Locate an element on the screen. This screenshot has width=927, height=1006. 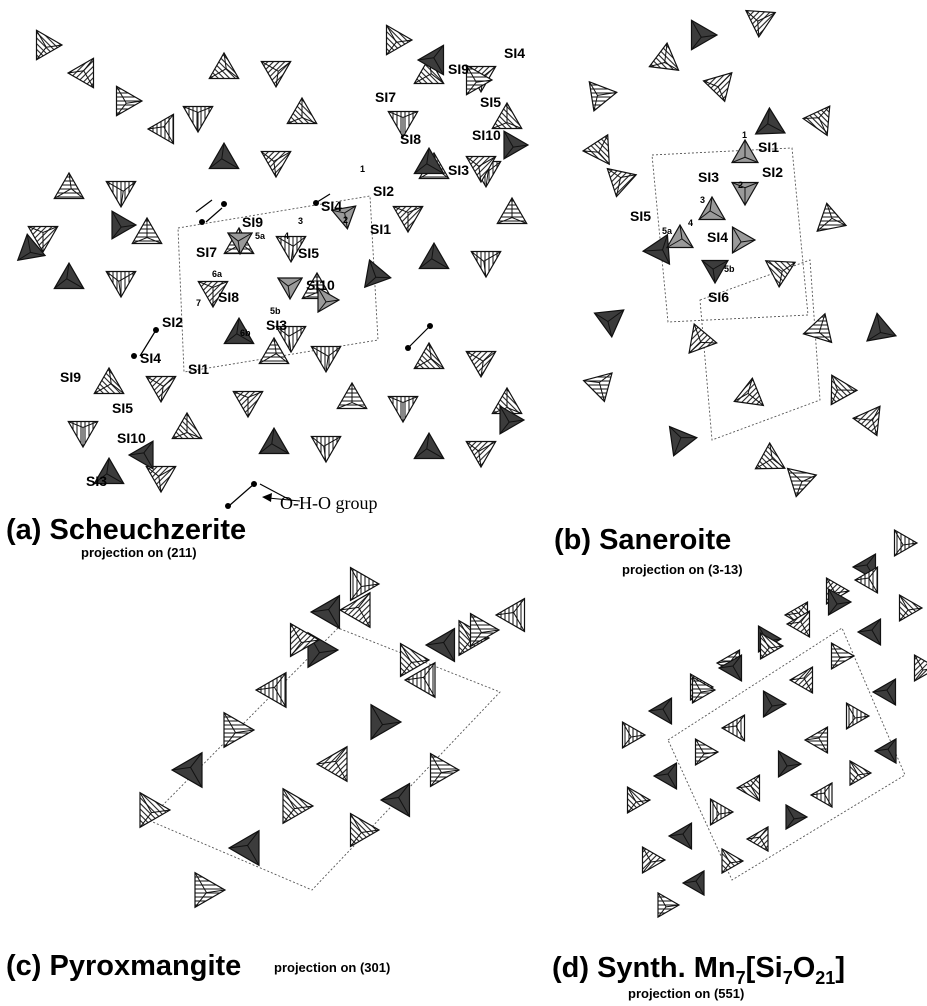
label-b-edge-1: 1 is located at coordinates (744, 135).